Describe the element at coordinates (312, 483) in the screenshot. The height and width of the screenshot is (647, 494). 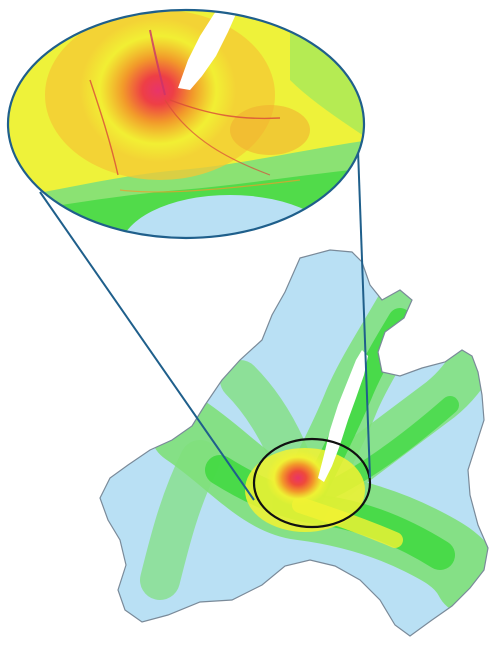
I see `focus-ring` at that location.